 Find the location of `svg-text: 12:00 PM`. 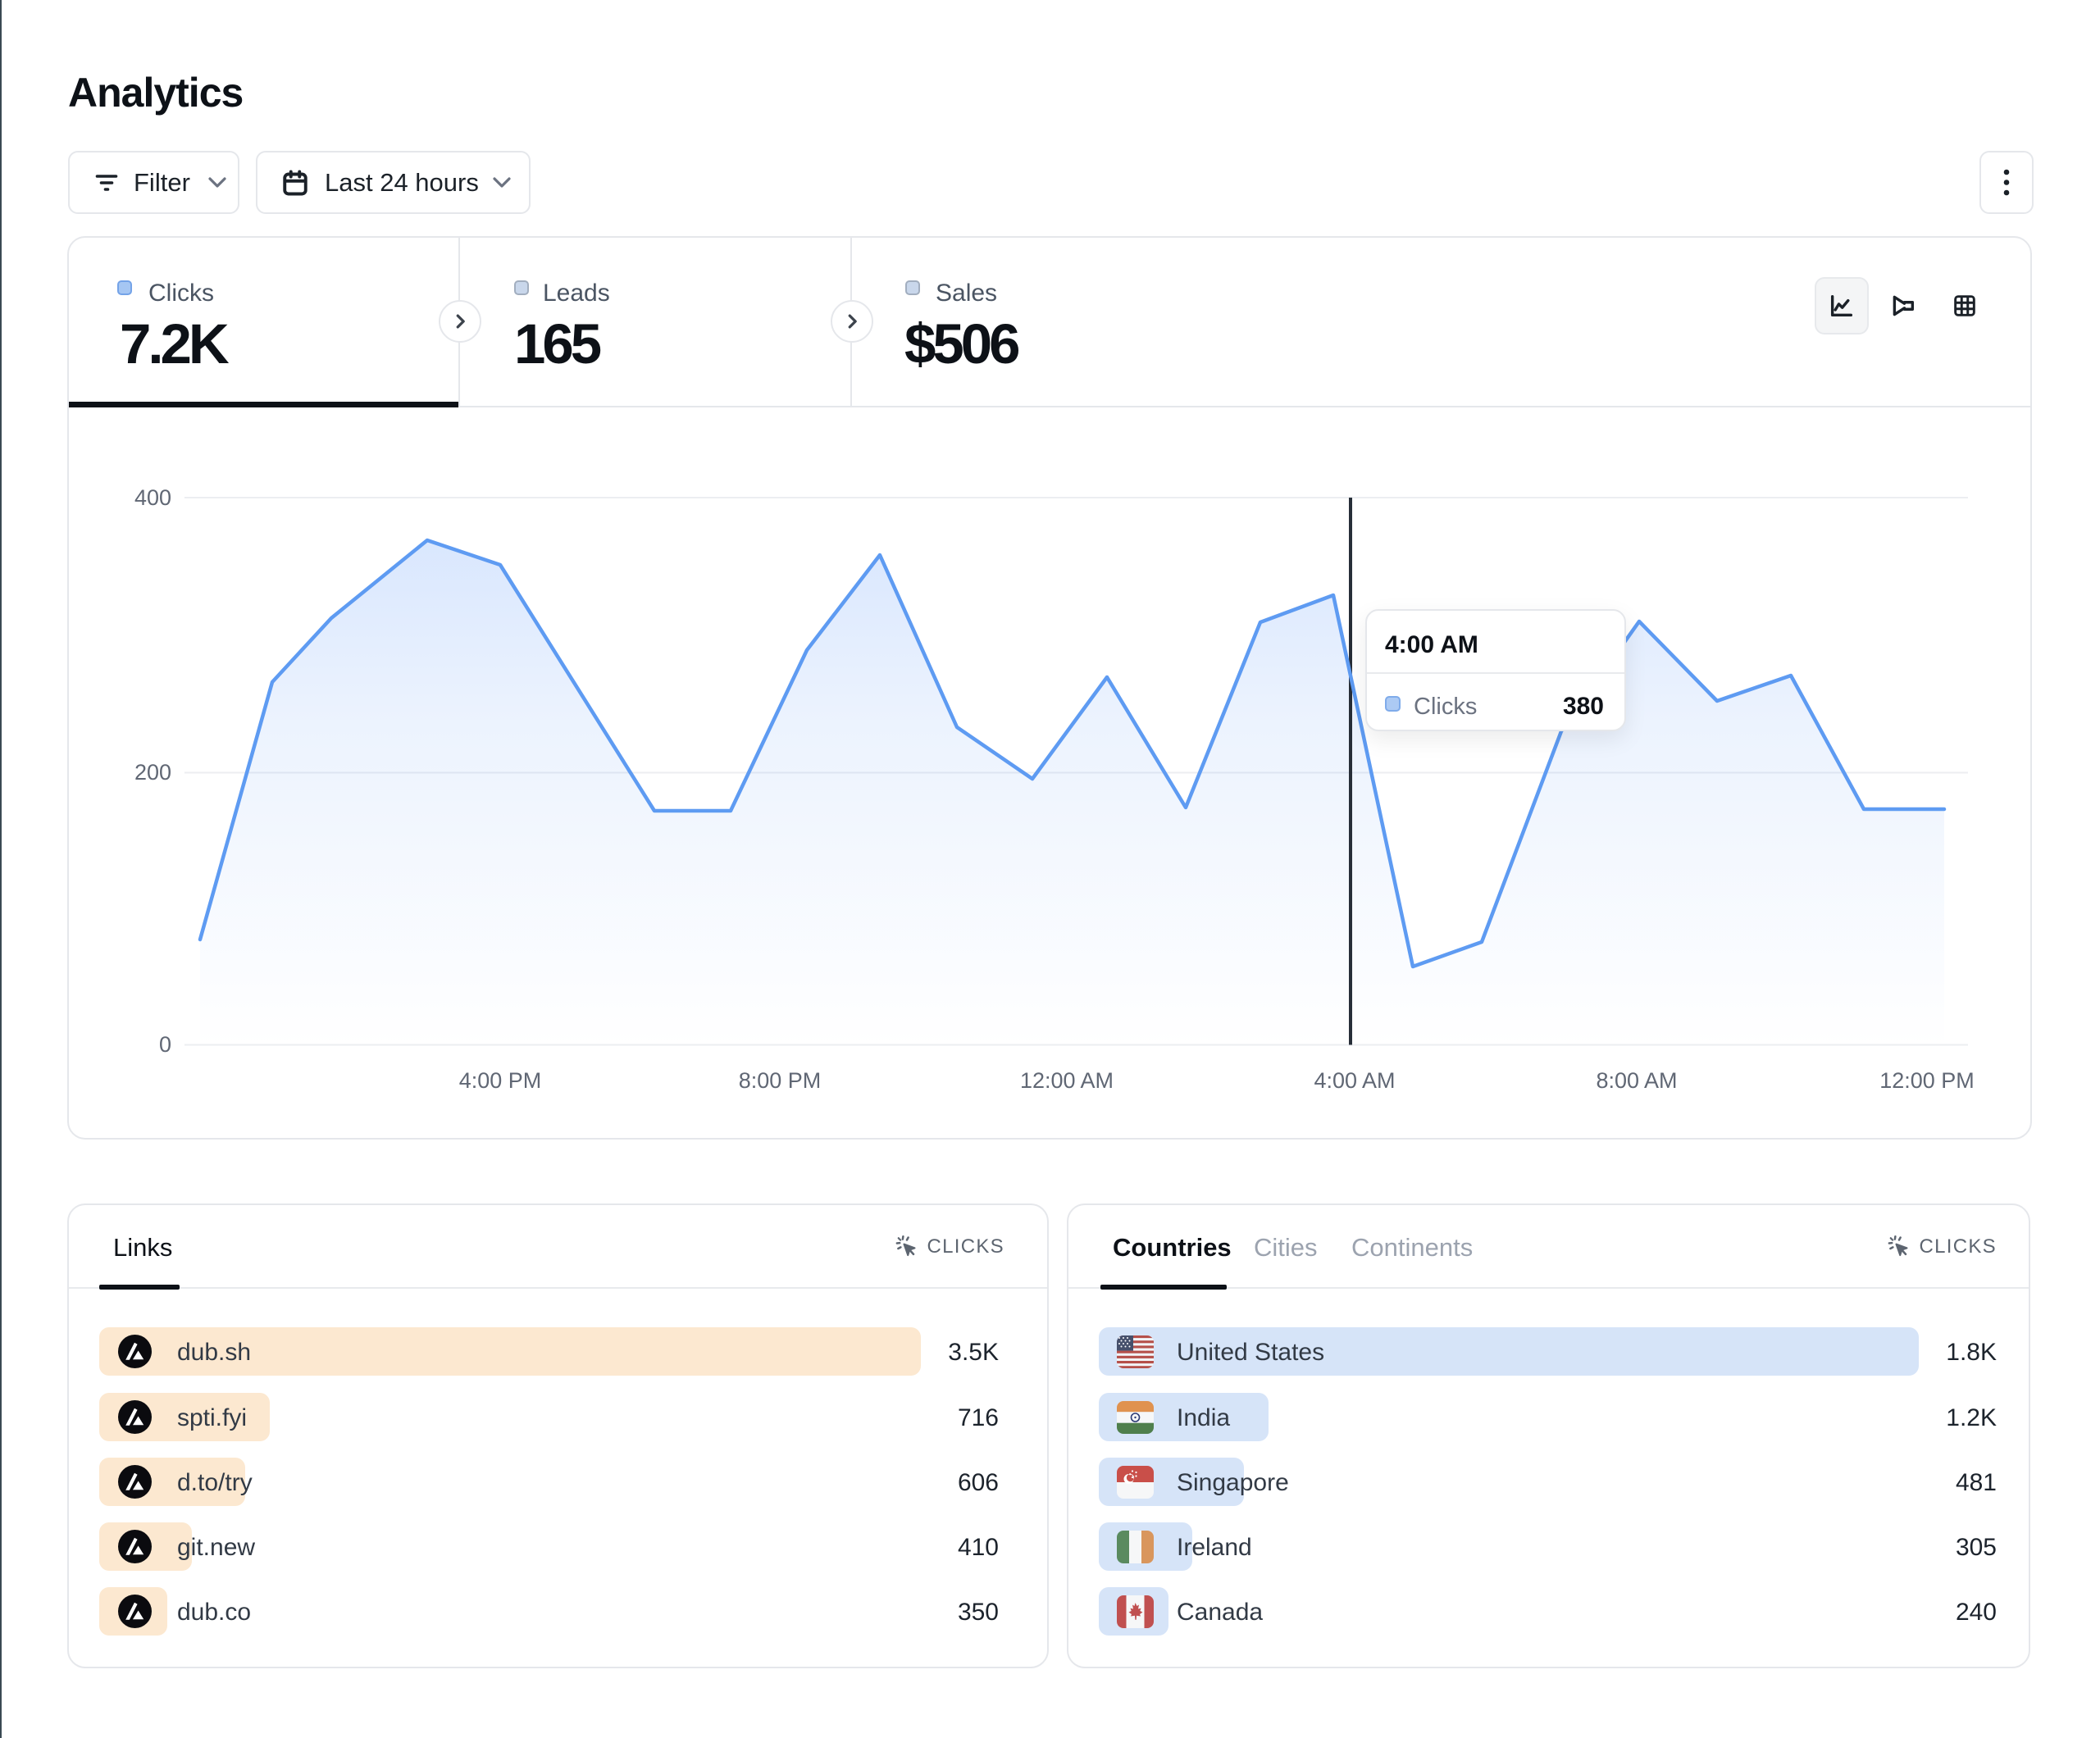

svg-text: 12:00 PM is located at coordinates (1927, 1080).